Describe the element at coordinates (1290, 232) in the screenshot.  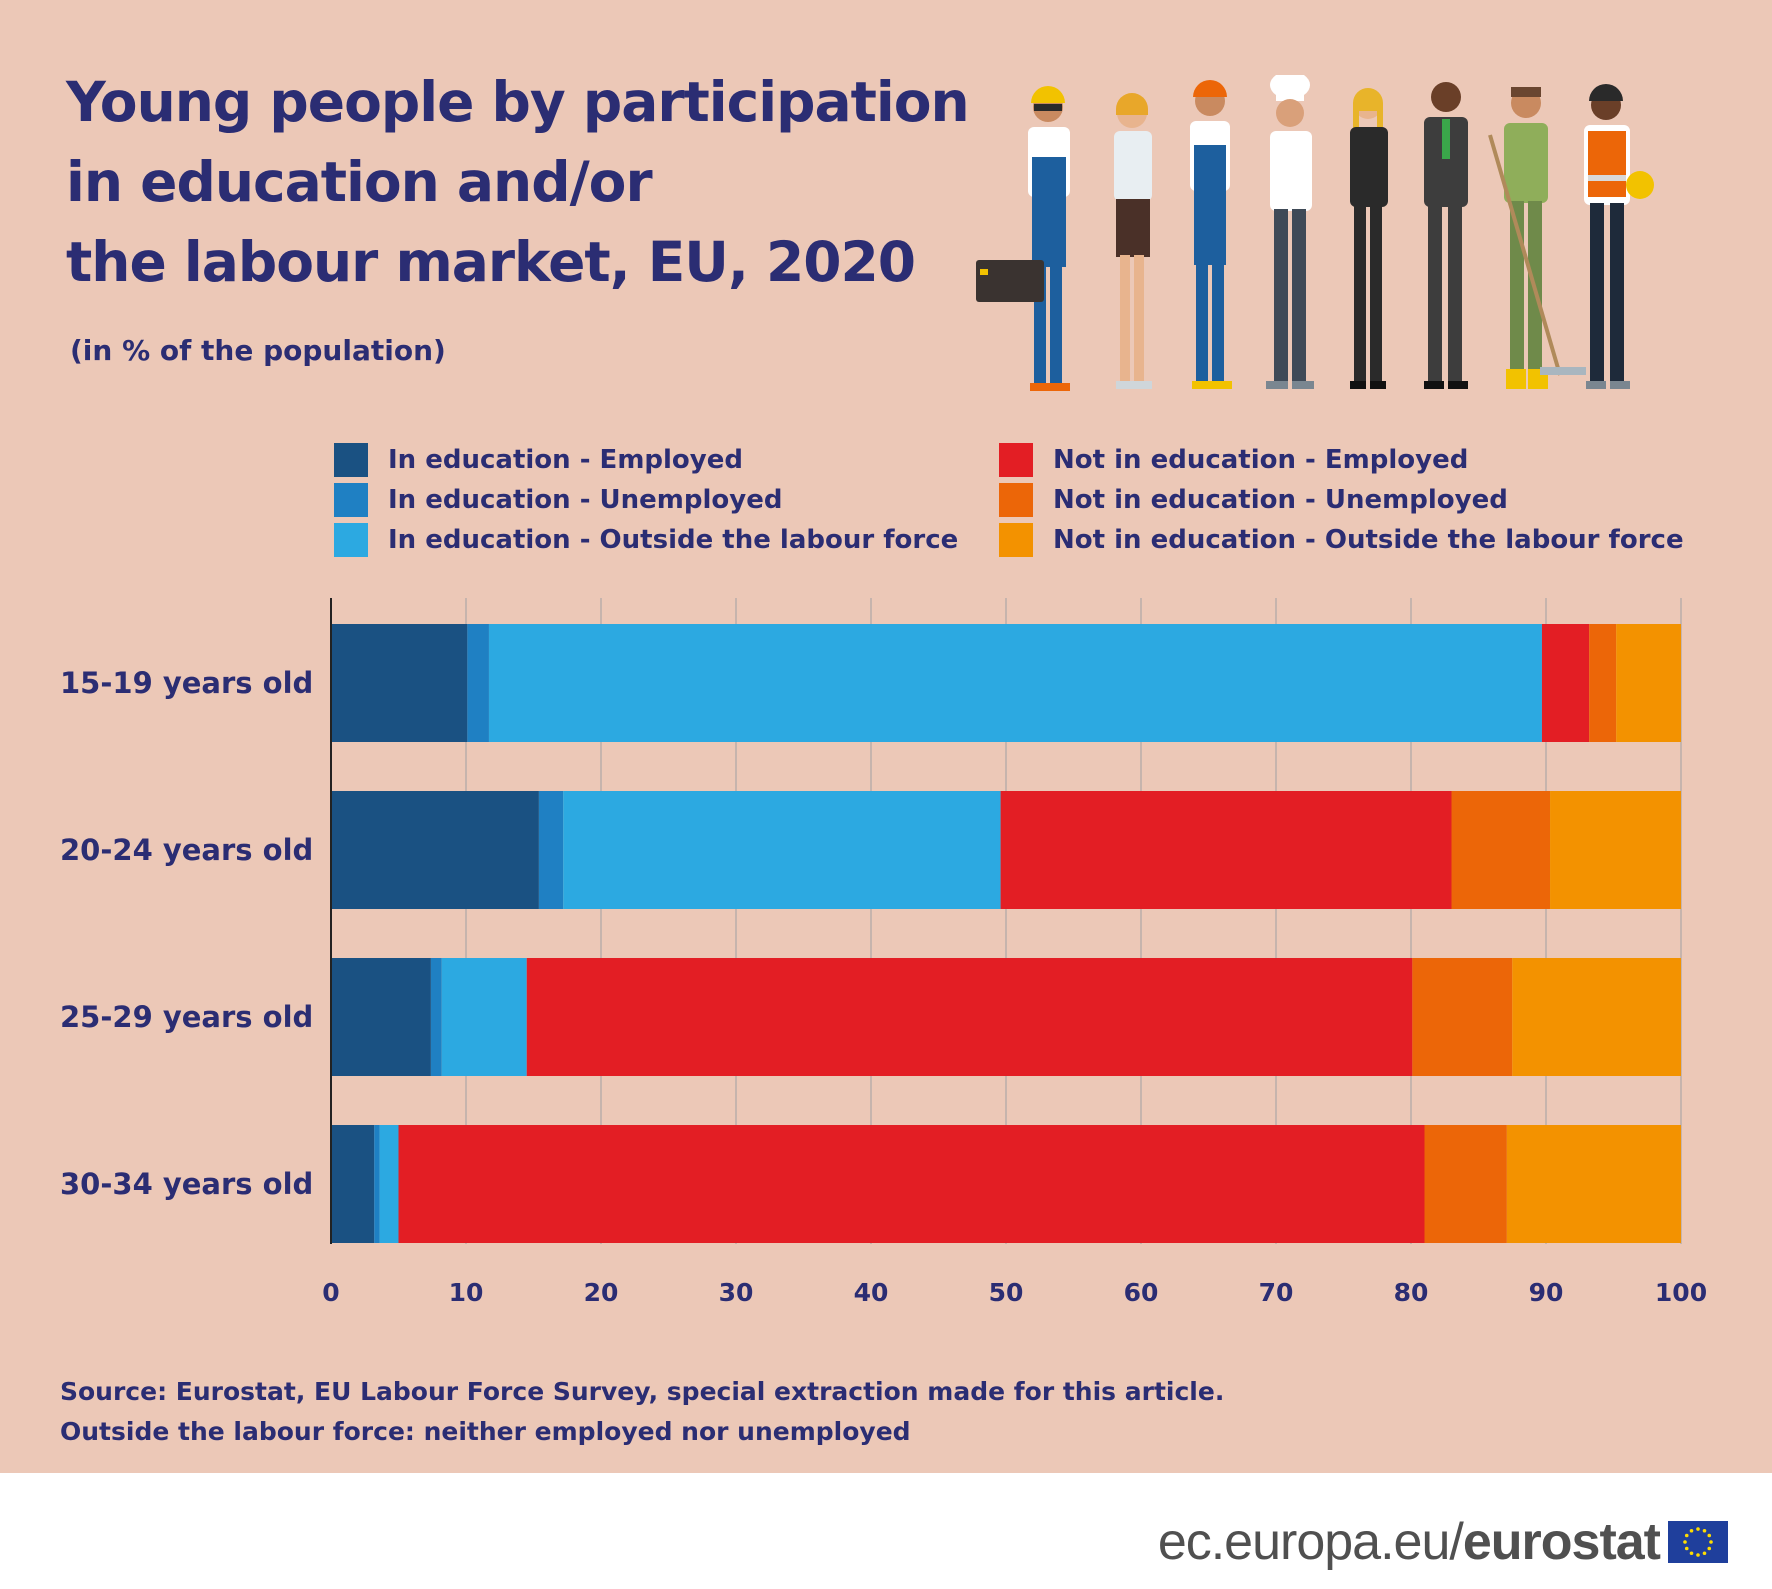
I see `worker-chef` at that location.